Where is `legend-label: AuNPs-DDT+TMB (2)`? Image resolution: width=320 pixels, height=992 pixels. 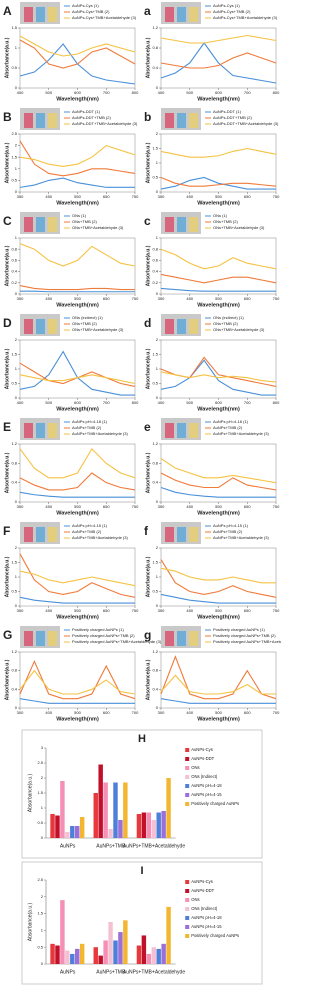 legend-label: AuNPs-DDT+TMB (2) is located at coordinates (232, 117).